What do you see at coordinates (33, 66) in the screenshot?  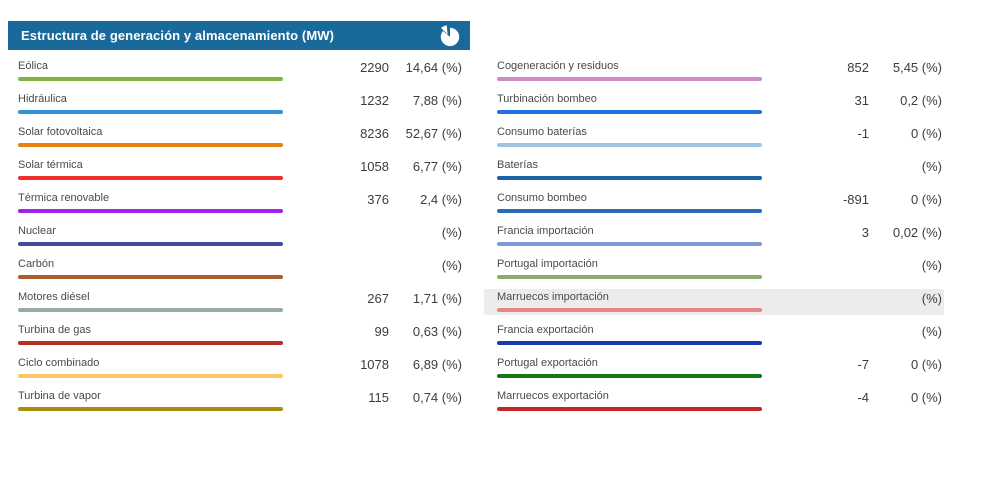 I see `row-label: Eólica` at bounding box center [33, 66].